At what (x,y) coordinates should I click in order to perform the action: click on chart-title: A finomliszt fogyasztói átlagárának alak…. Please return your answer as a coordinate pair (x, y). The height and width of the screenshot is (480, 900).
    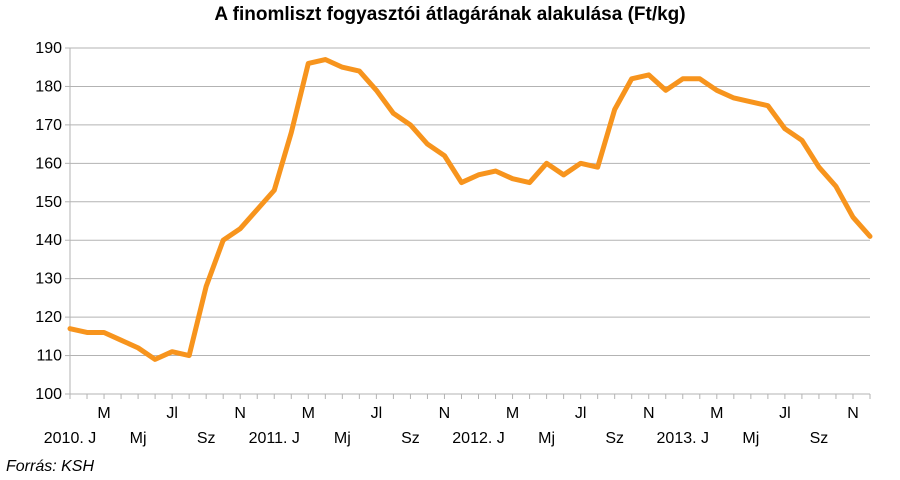
    Looking at the image, I should click on (450, 14).